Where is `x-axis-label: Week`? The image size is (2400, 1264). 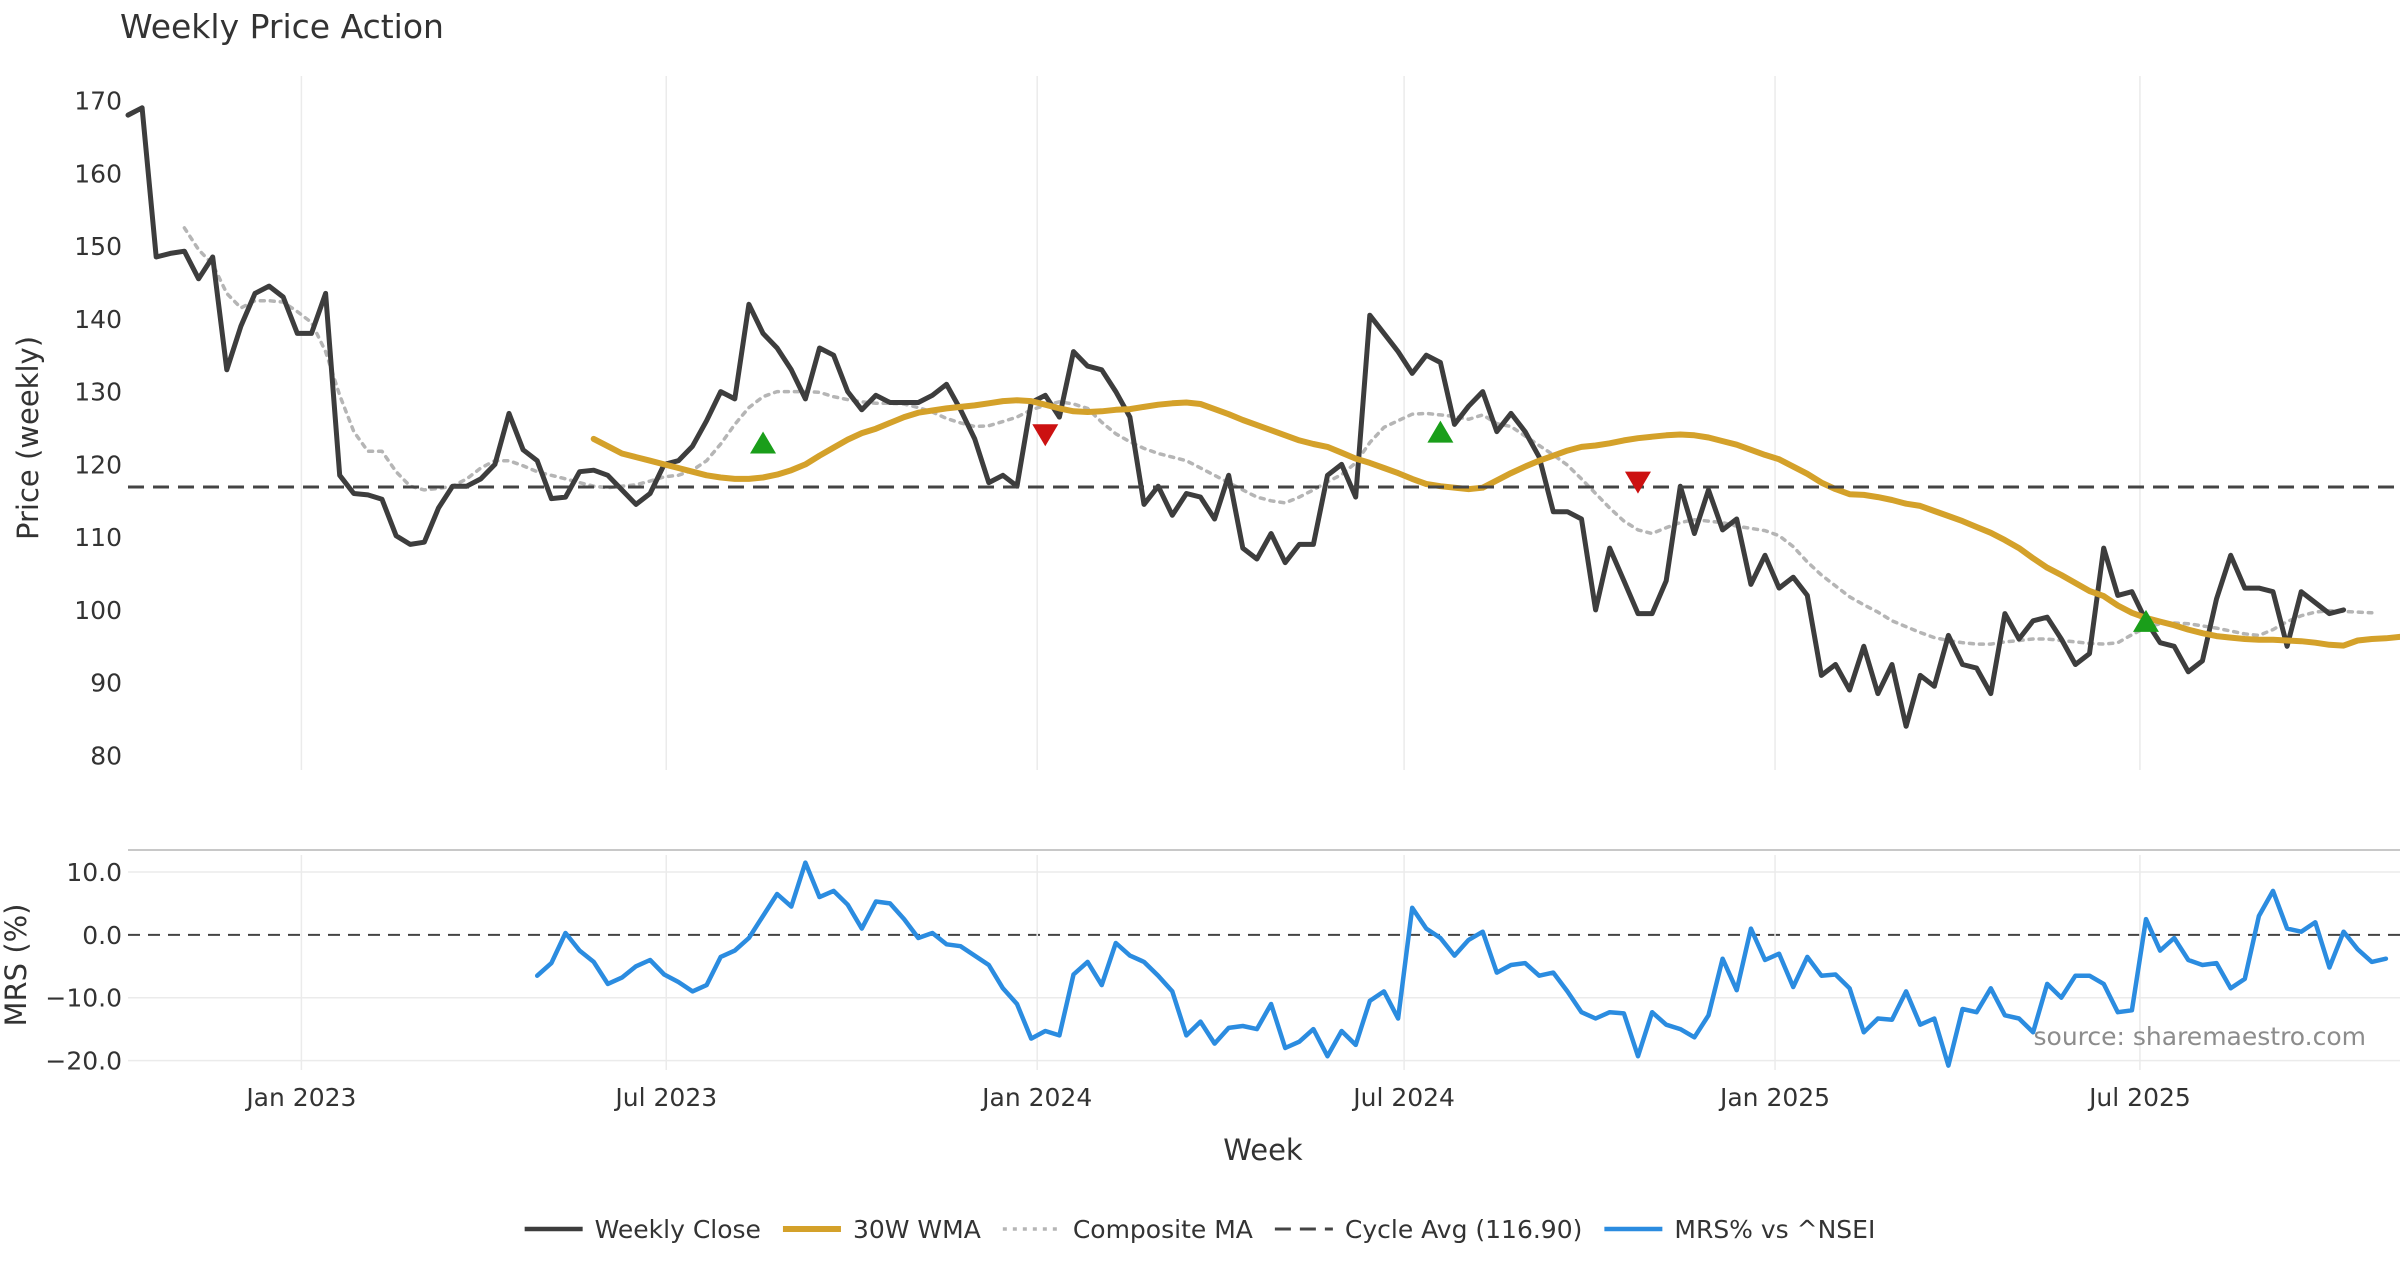 x-axis-label: Week is located at coordinates (1263, 1150).